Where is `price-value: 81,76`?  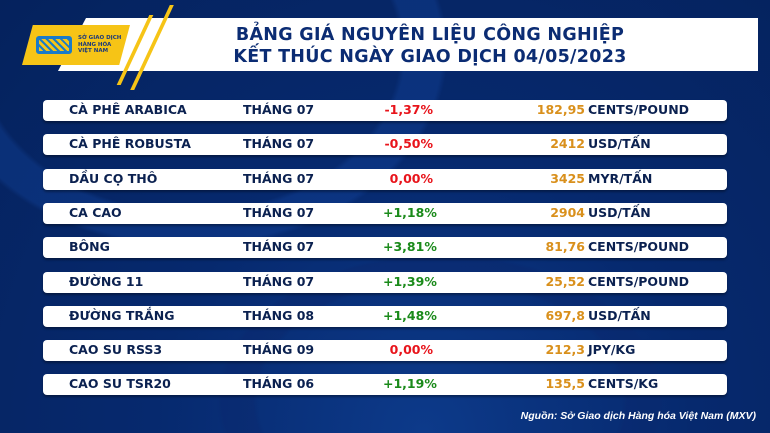
price-value: 81,76 is located at coordinates (565, 247).